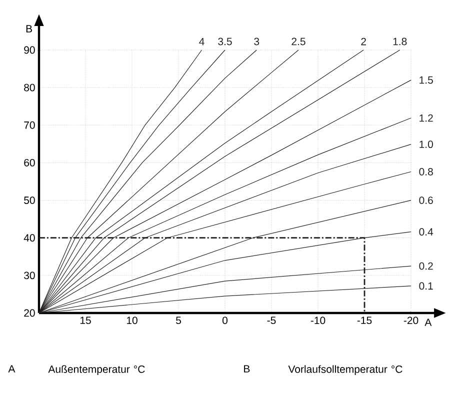  Describe the element at coordinates (257, 42) in the screenshot. I see `series-label: 3` at that location.